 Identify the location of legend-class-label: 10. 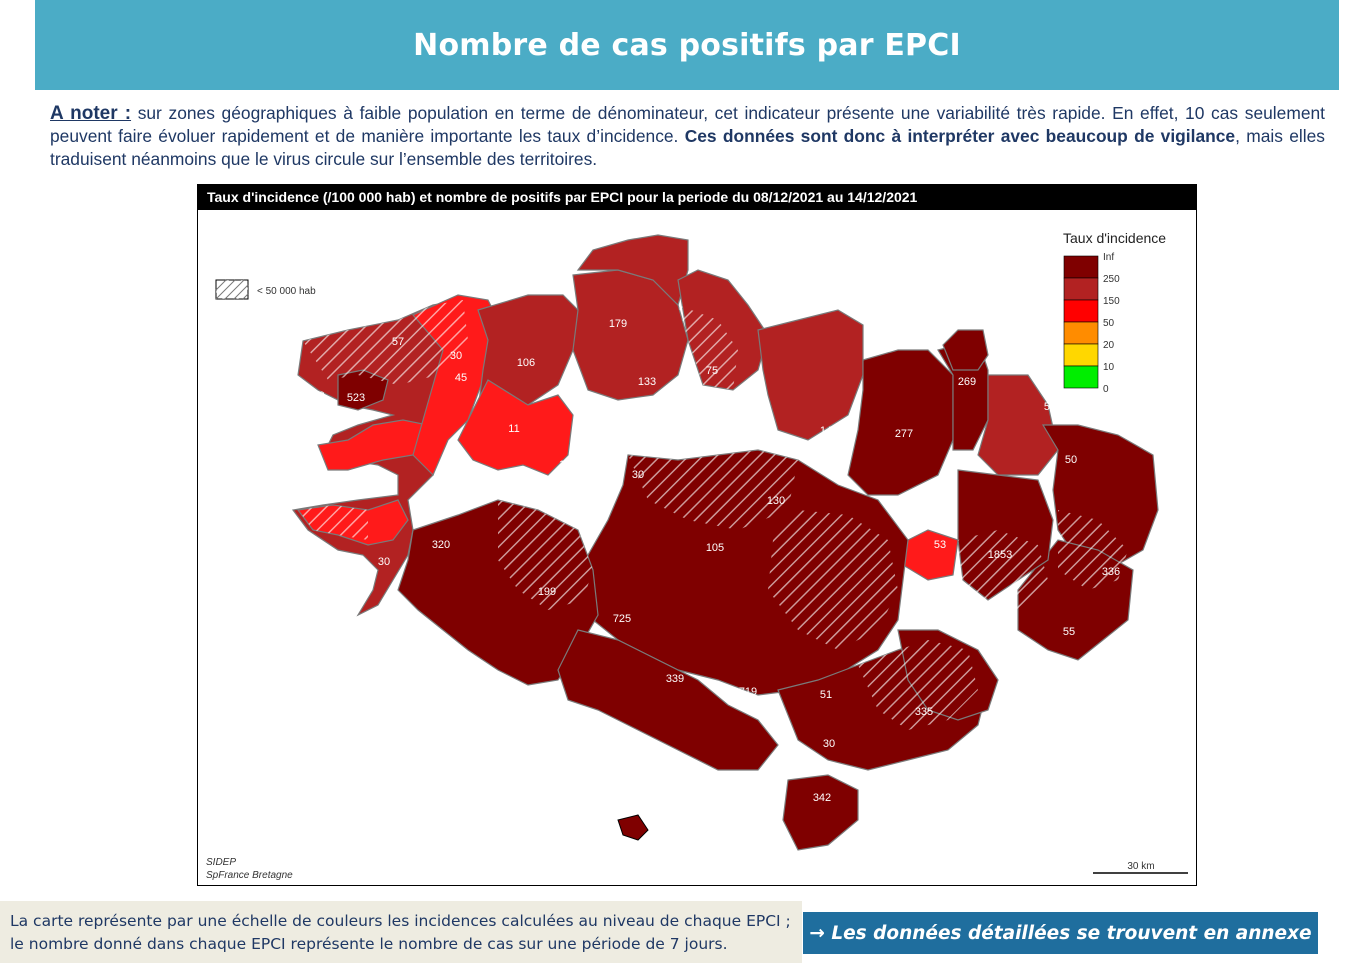
(1109, 367).